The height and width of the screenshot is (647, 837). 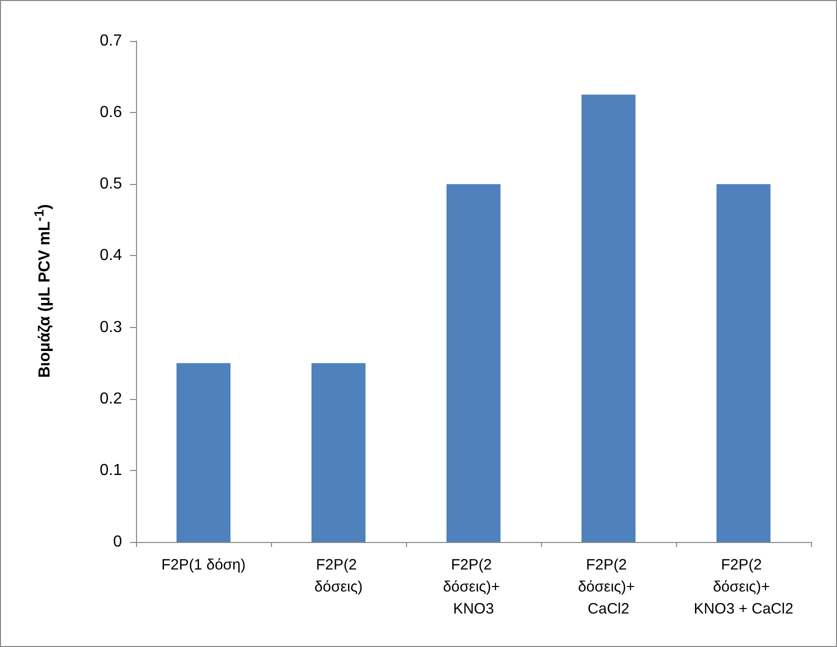 What do you see at coordinates (203, 565) in the screenshot?
I see `x-tick-label: F2P(1 δόση)` at bounding box center [203, 565].